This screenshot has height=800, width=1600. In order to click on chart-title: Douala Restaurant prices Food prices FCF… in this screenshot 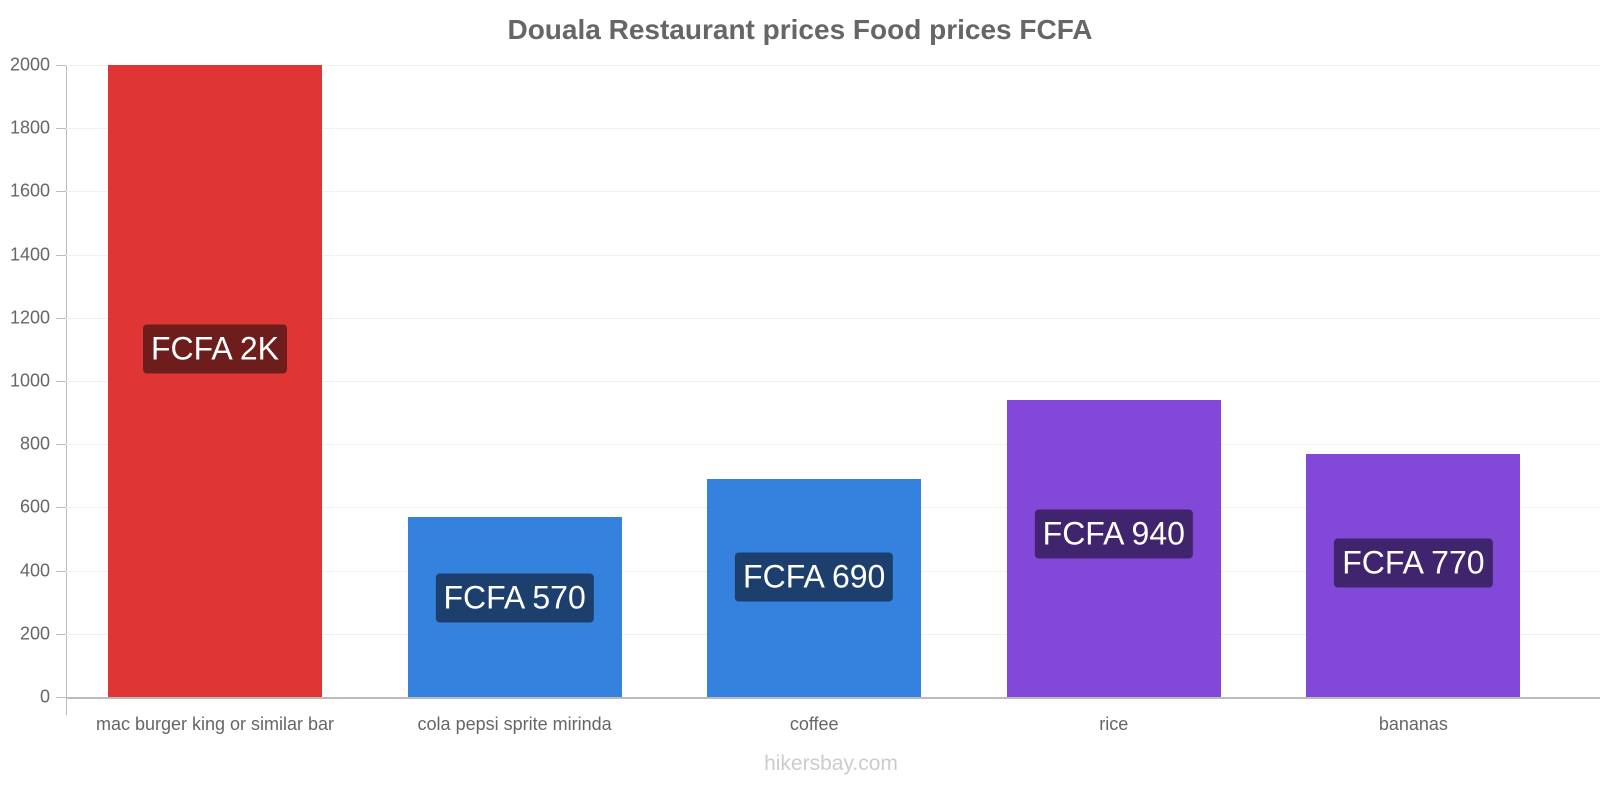, I will do `click(800, 29)`.